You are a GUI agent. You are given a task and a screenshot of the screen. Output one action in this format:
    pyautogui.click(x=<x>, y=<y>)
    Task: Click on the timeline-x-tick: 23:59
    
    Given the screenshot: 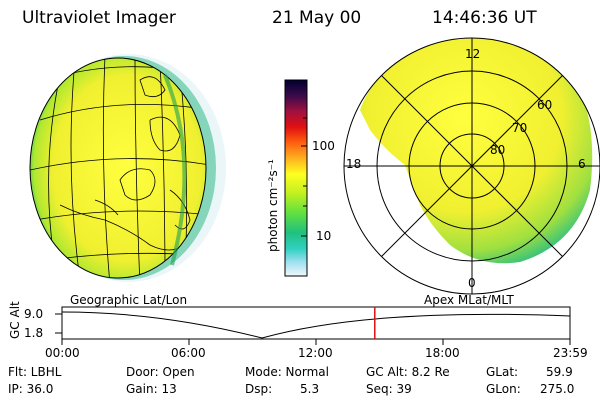 What is the action you would take?
    pyautogui.click(x=570, y=353)
    